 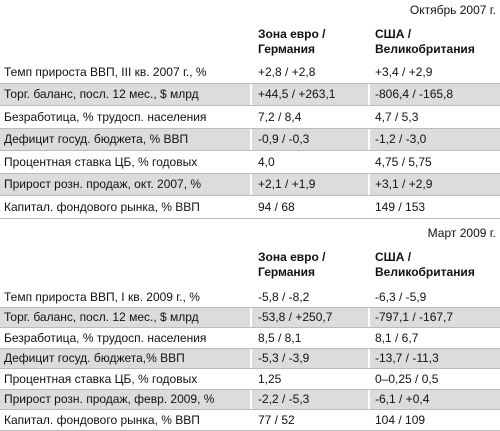 I want to click on value-cell: 8,1 / 6,7, so click(x=397, y=337).